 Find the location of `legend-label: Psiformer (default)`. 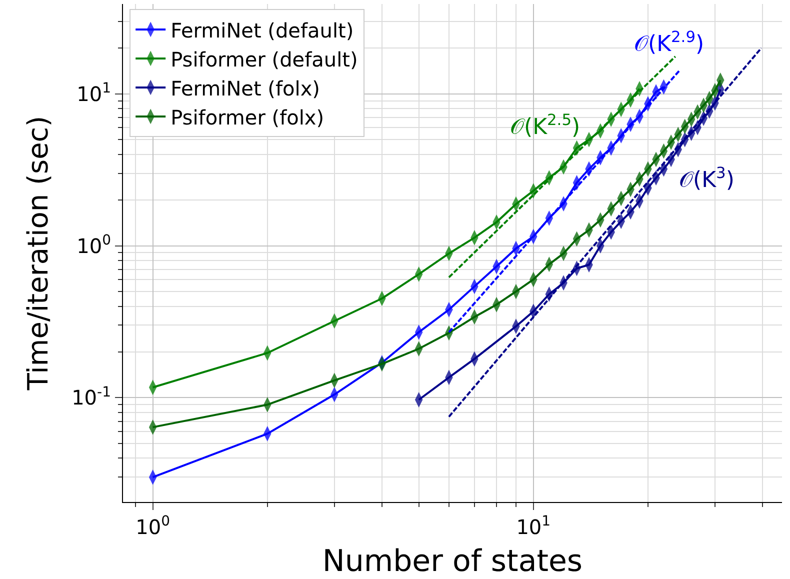

legend-label: Psiformer (default) is located at coordinates (264, 59).